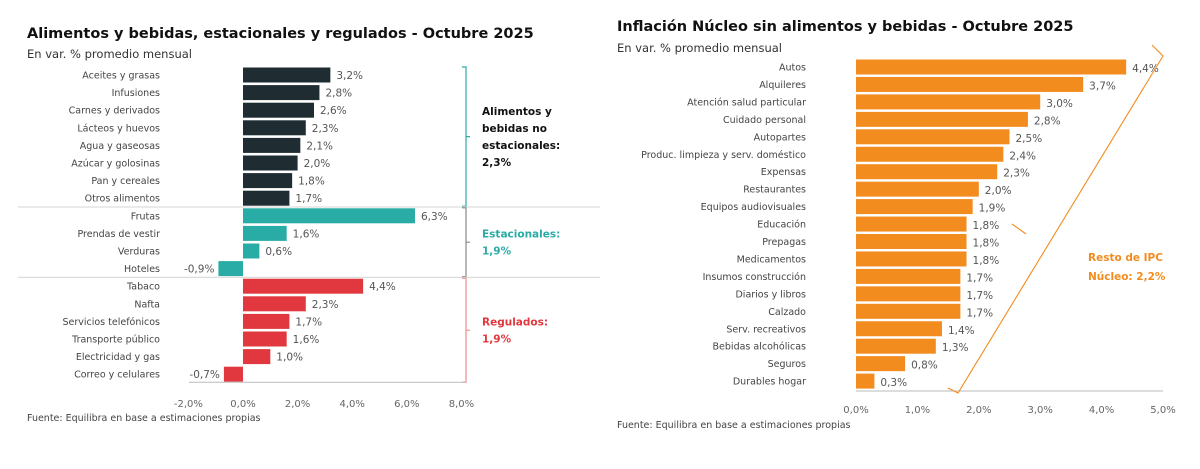 The width and height of the screenshot is (1200, 469). I want to click on value-label: 2,0%, so click(998, 191).